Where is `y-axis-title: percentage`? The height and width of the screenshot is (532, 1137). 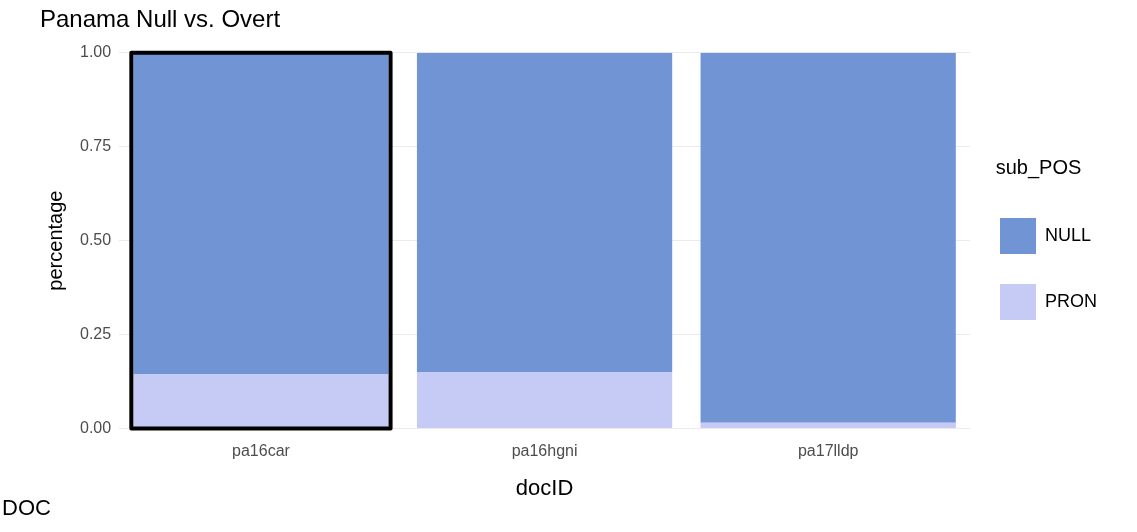 y-axis-title: percentage is located at coordinates (54, 240).